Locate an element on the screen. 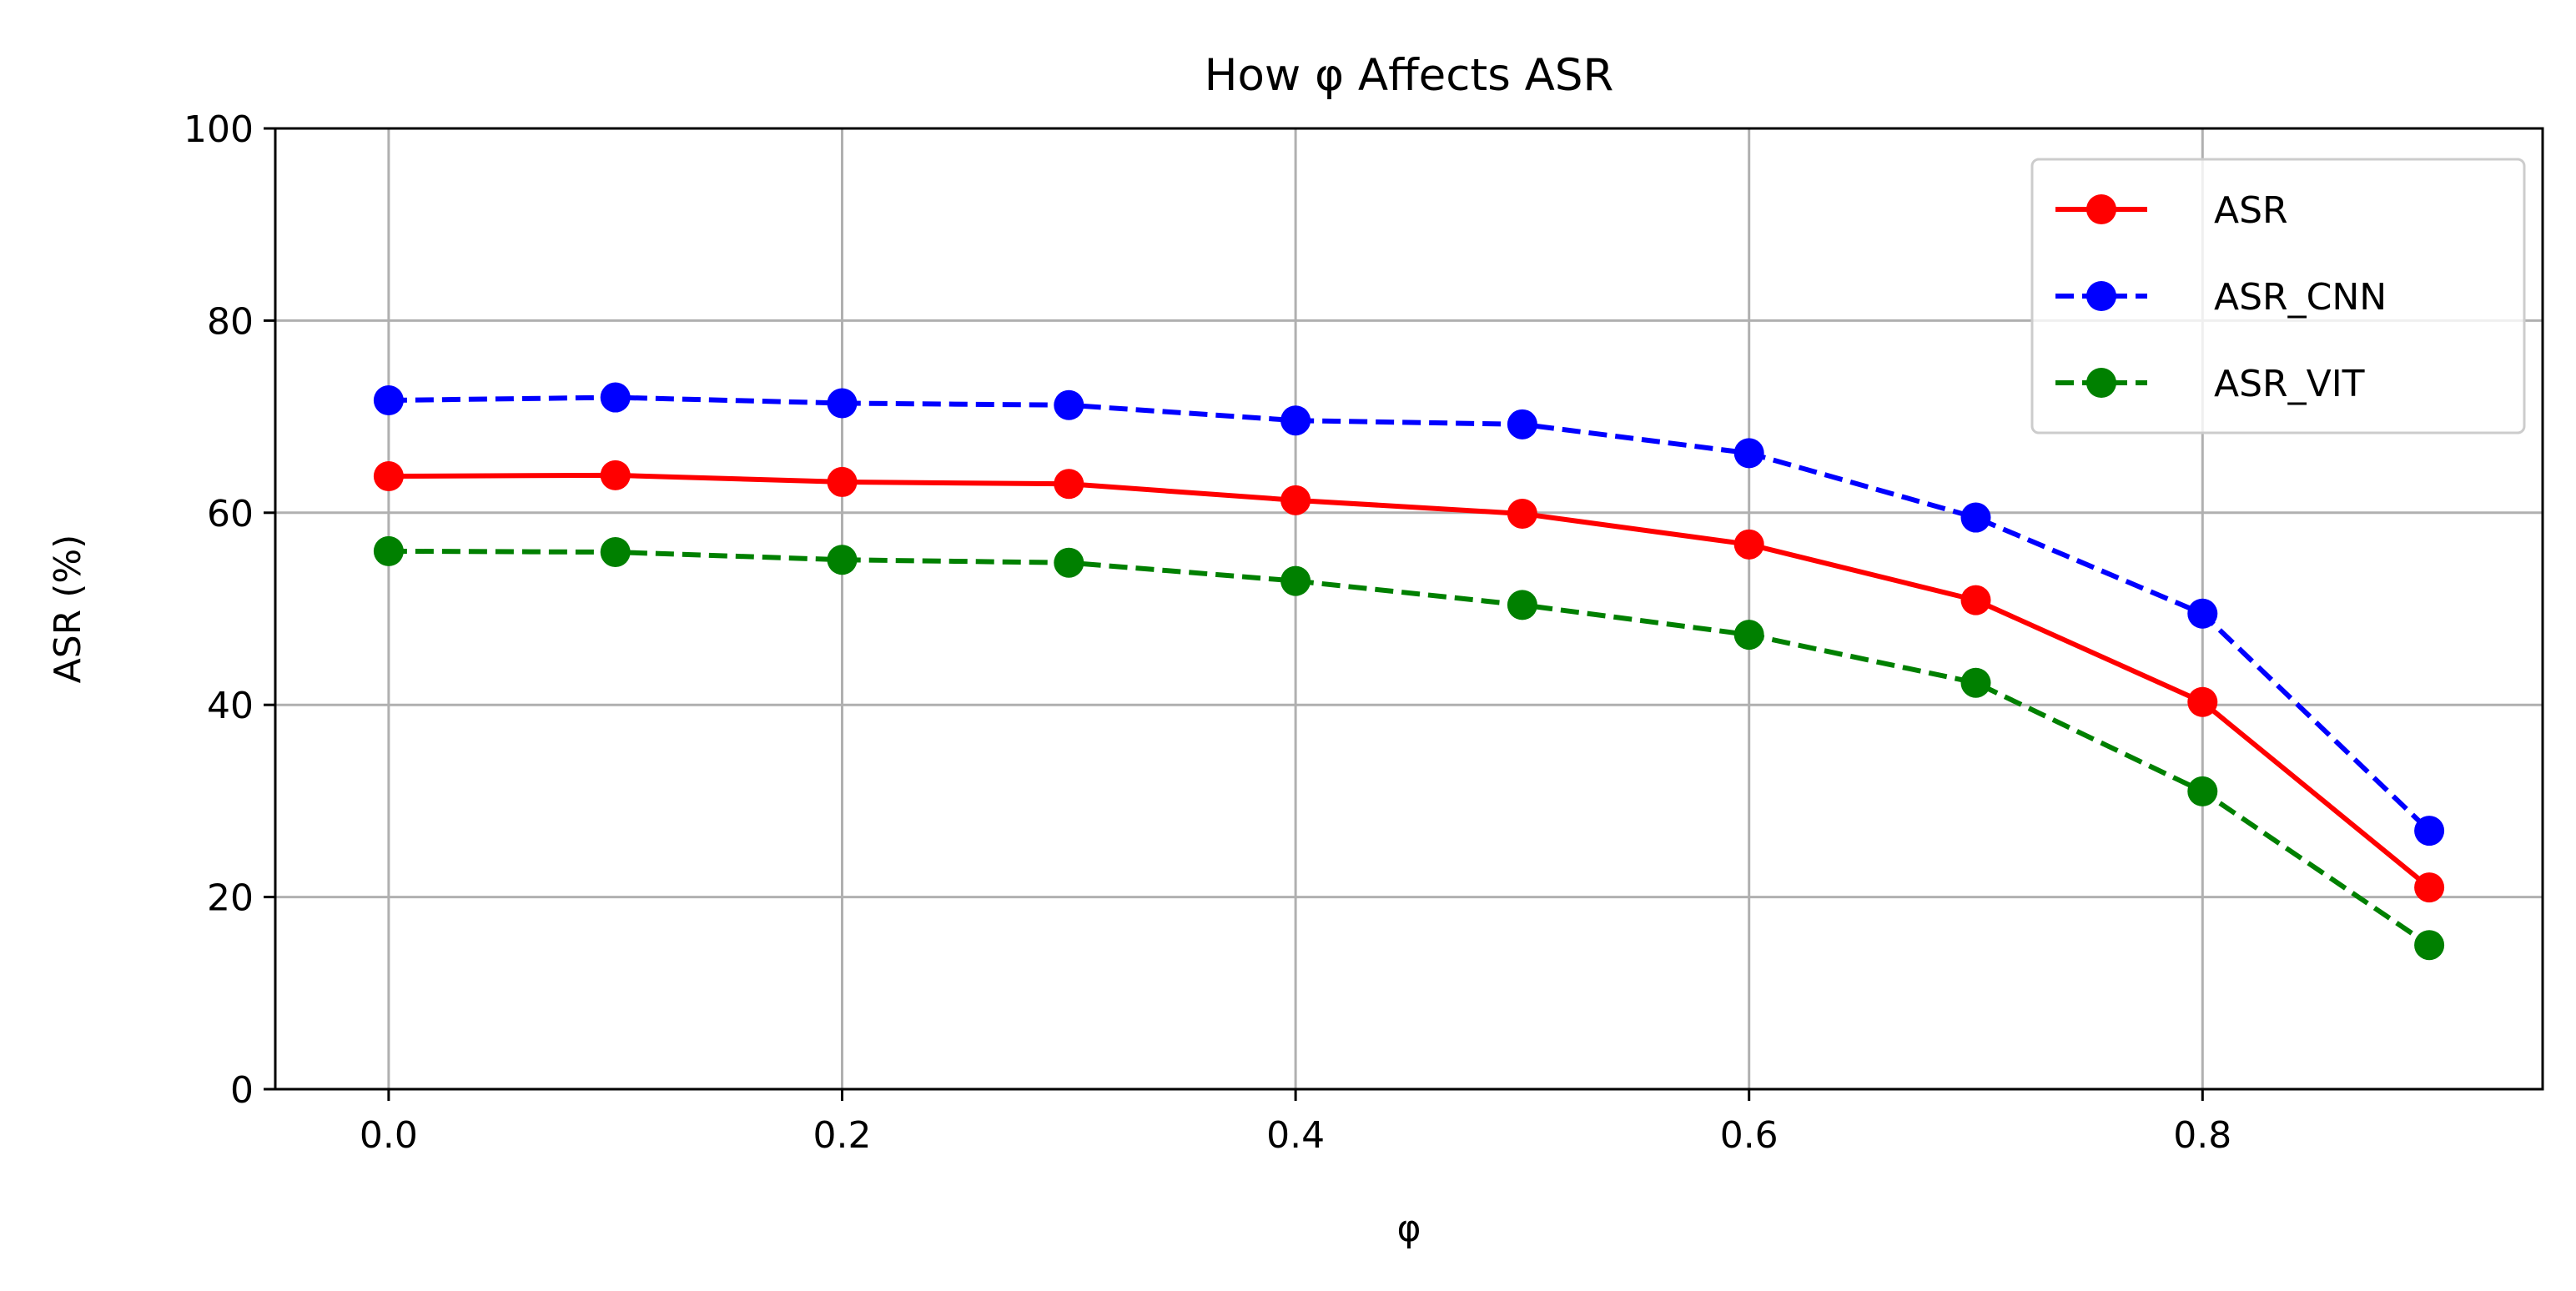 This screenshot has width=2576, height=1291. legend-marker-asr-cnn is located at coordinates (2101, 296).